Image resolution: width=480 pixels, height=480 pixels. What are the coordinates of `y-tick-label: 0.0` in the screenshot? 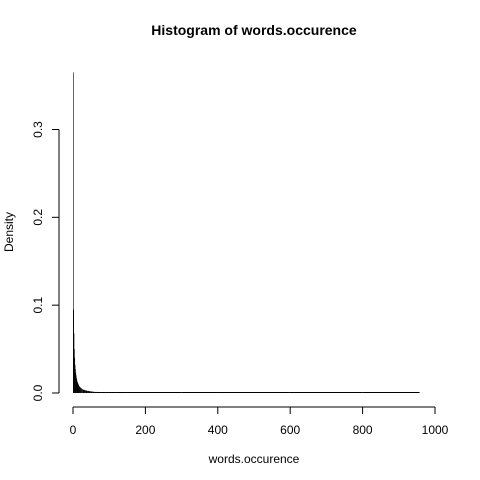 It's located at (38, 392).